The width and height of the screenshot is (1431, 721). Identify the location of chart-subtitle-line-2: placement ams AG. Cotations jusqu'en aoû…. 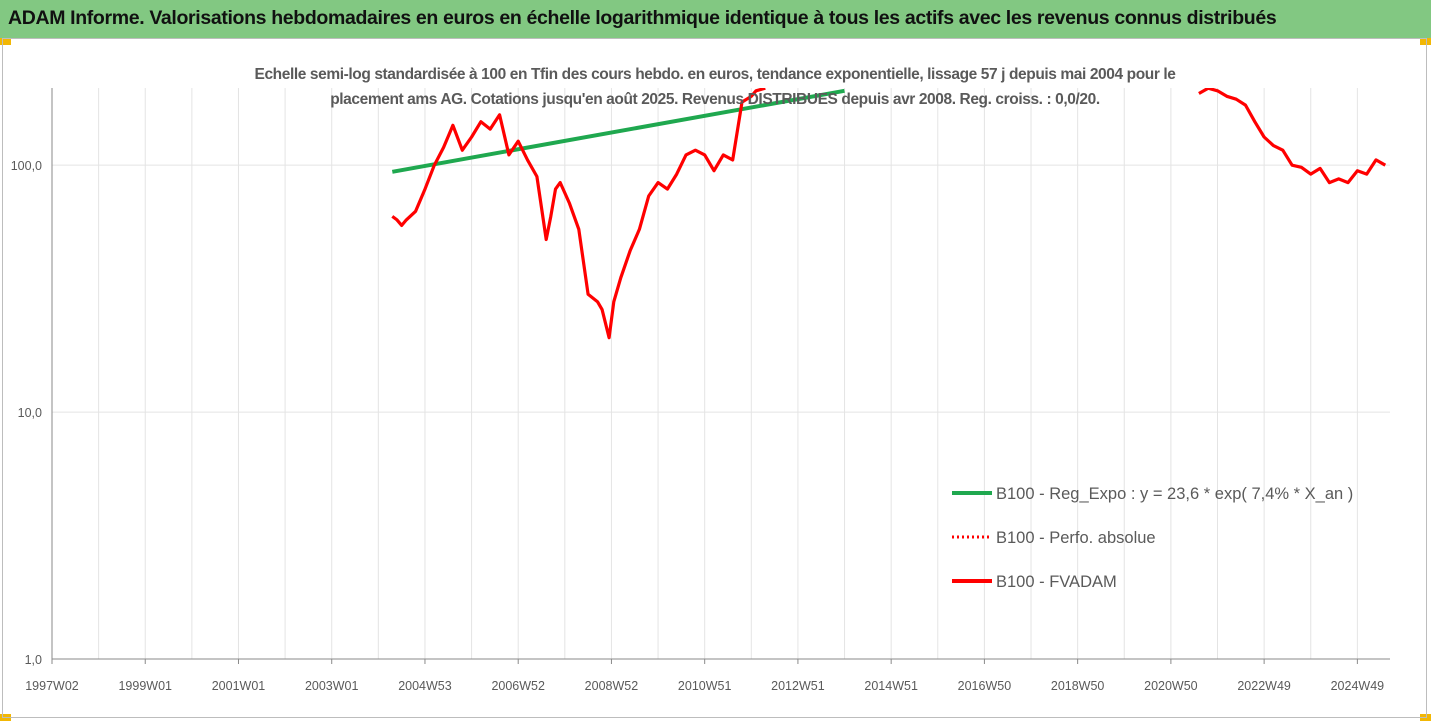
(715, 99).